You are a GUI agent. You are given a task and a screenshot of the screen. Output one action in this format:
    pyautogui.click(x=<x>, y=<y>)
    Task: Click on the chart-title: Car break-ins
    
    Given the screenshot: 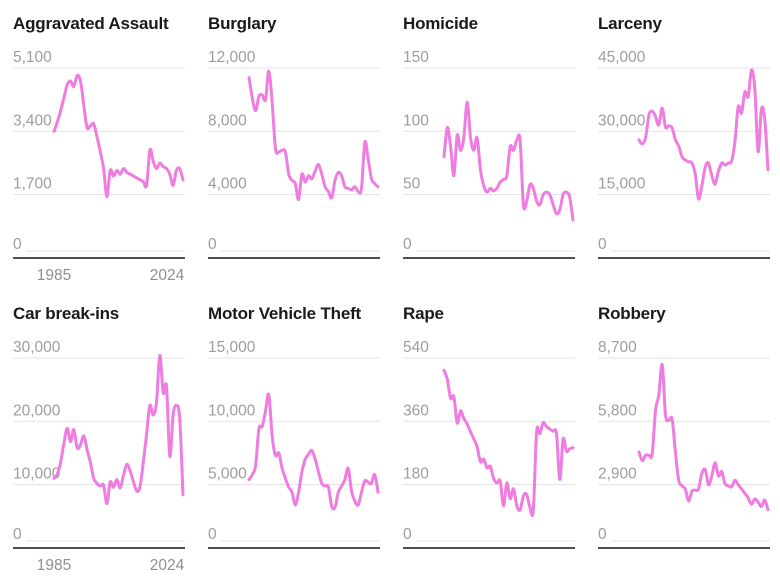 What is the action you would take?
    pyautogui.click(x=66, y=313)
    